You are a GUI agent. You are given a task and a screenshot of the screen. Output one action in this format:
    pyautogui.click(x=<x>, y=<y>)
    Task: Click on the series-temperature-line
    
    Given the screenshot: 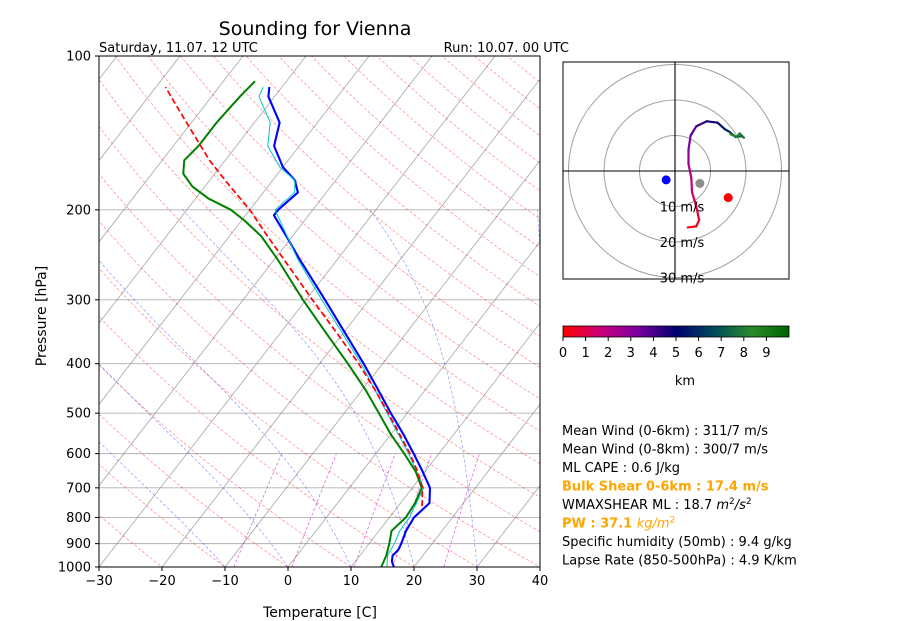 What is the action you would take?
    pyautogui.click(x=349, y=326)
    